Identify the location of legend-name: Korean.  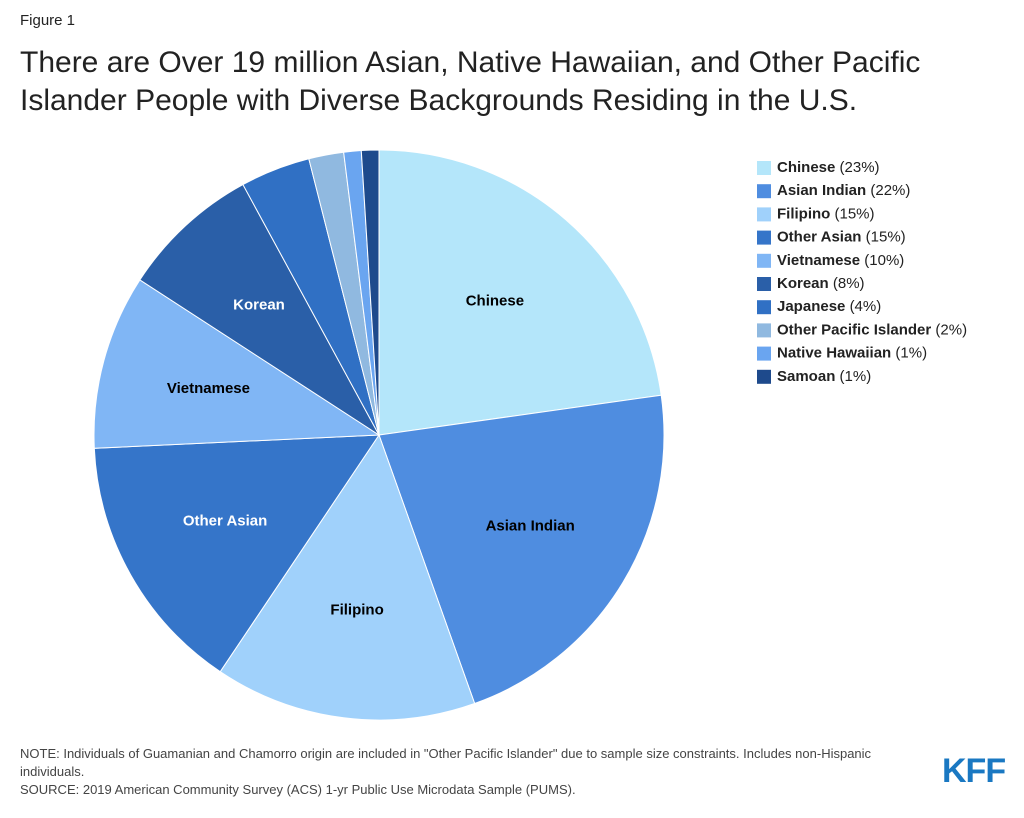
(803, 283).